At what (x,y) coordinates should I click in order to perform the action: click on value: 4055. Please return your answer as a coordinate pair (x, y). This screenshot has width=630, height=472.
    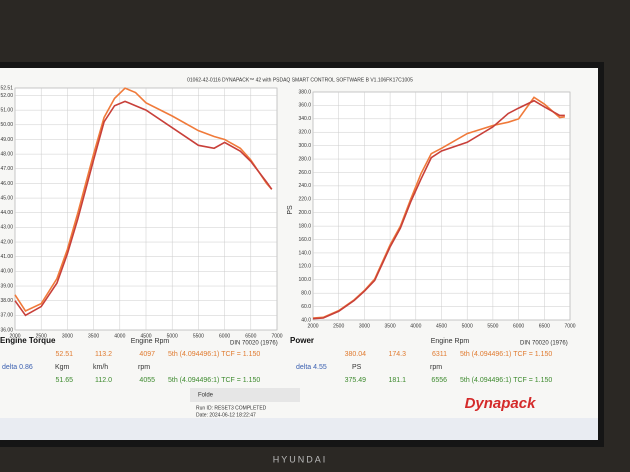
    Looking at the image, I should click on (147, 380).